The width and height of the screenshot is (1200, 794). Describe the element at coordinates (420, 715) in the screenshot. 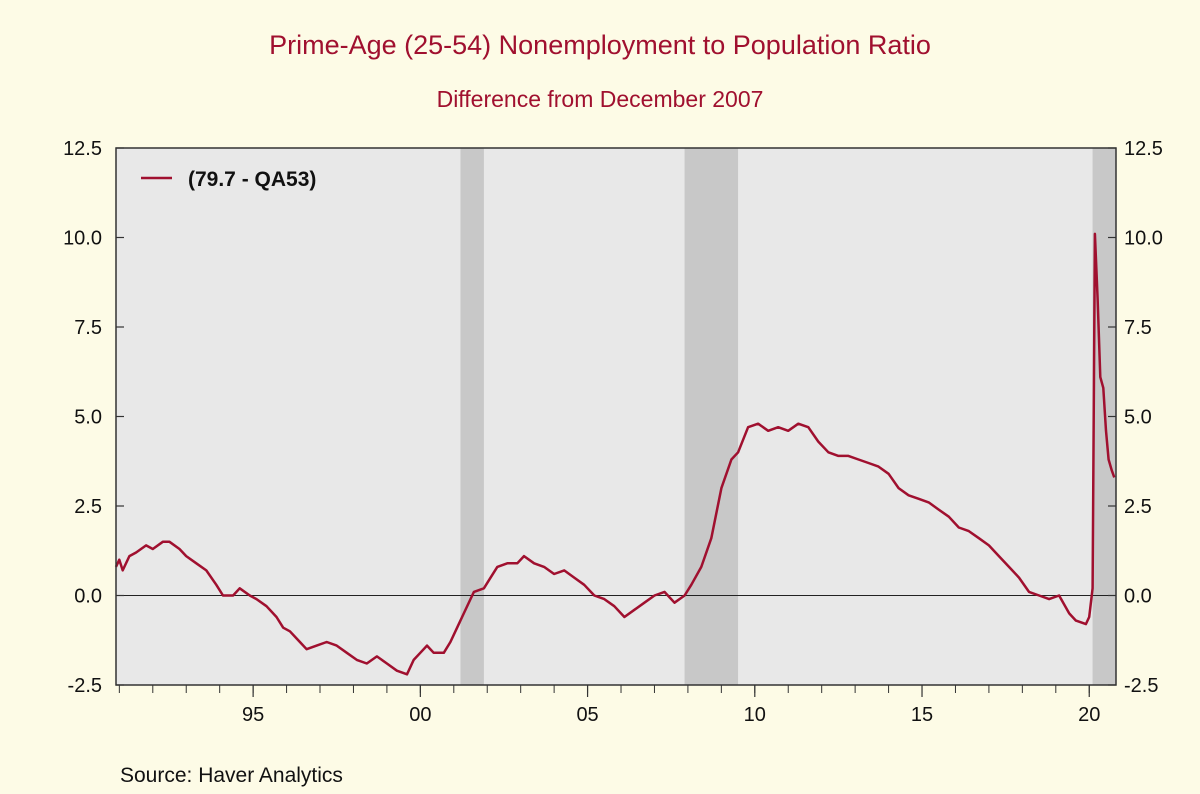

I see `x-tick-label: 00` at that location.